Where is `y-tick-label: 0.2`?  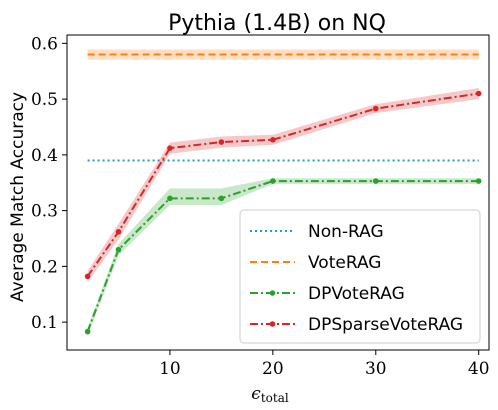
y-tick-label: 0.2 is located at coordinates (44, 267).